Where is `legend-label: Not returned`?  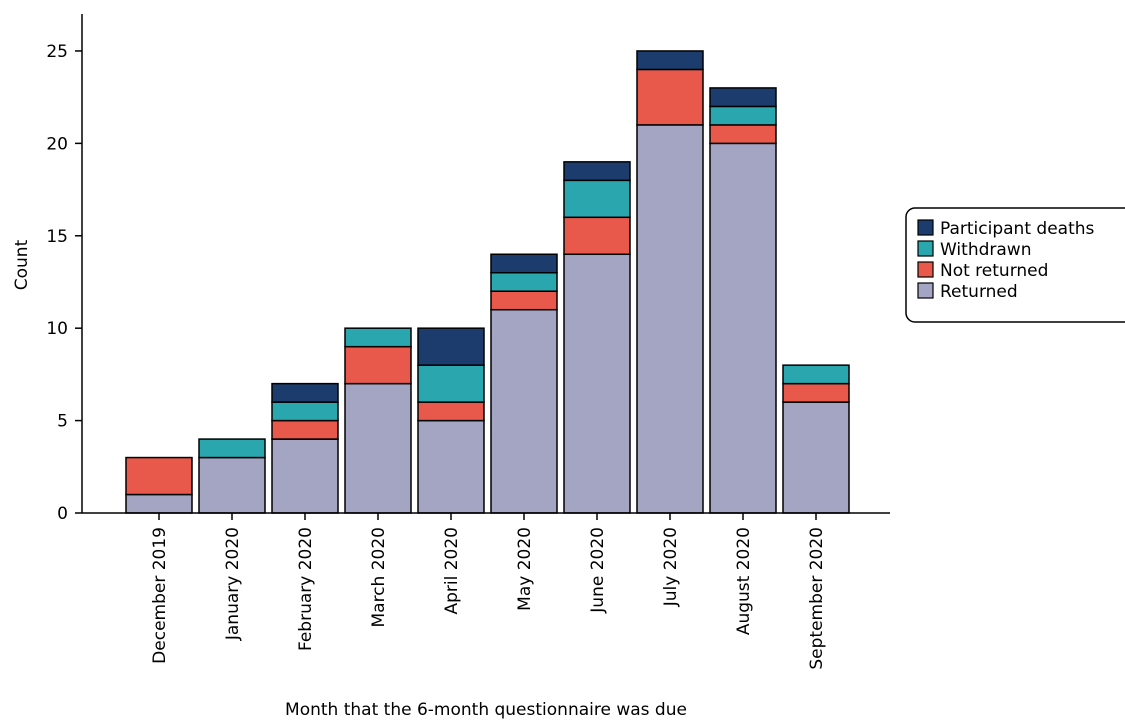 legend-label: Not returned is located at coordinates (994, 271).